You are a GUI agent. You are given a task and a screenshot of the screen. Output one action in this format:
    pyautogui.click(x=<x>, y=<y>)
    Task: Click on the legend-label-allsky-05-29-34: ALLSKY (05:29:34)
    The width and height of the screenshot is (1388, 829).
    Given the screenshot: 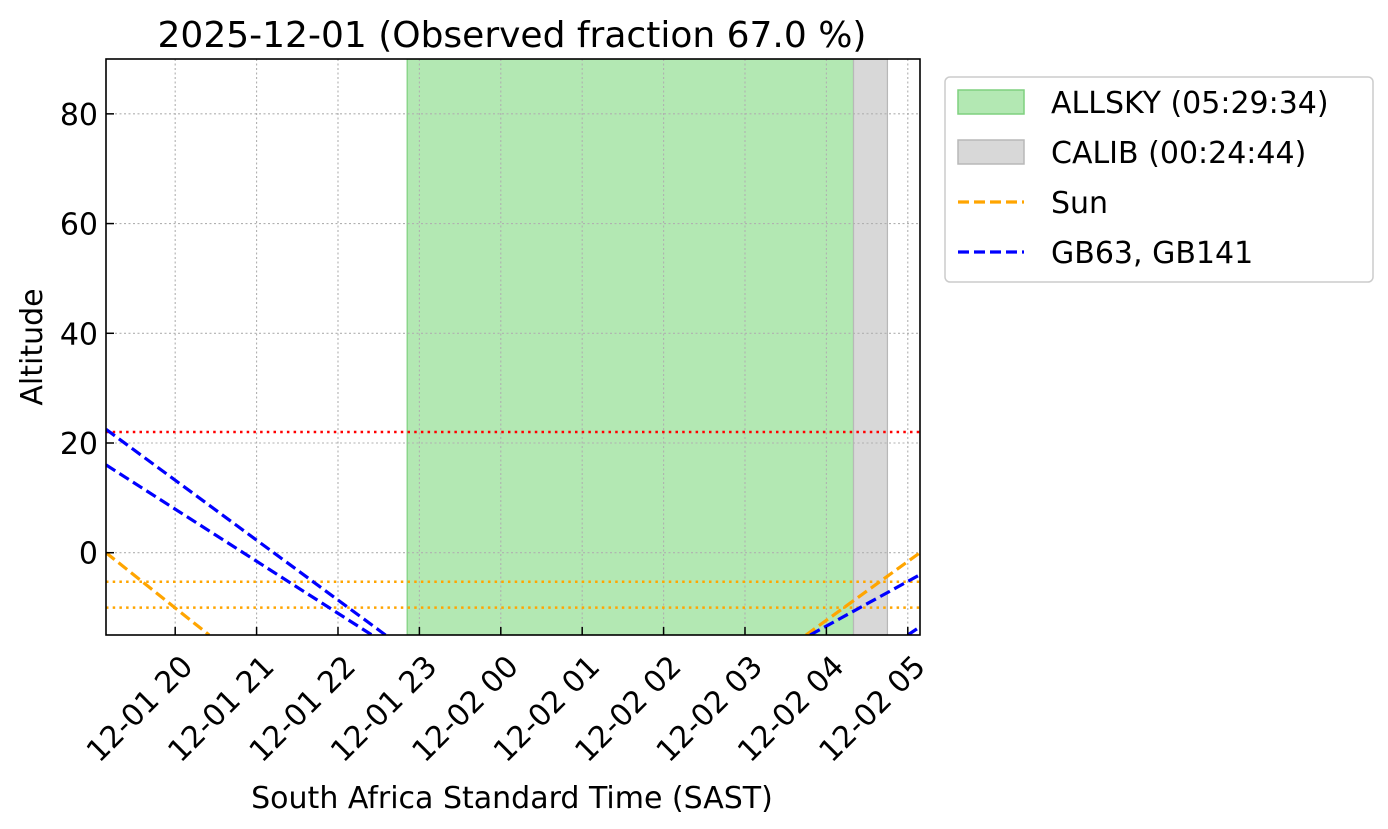 What is the action you would take?
    pyautogui.click(x=1190, y=103)
    